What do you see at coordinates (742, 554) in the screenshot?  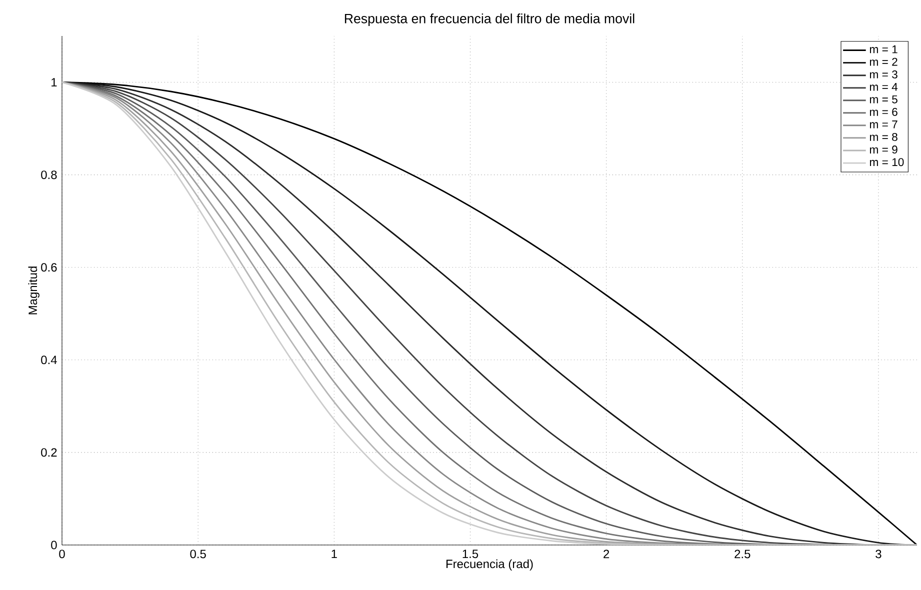 I see `x-tick-label: 2.5` at bounding box center [742, 554].